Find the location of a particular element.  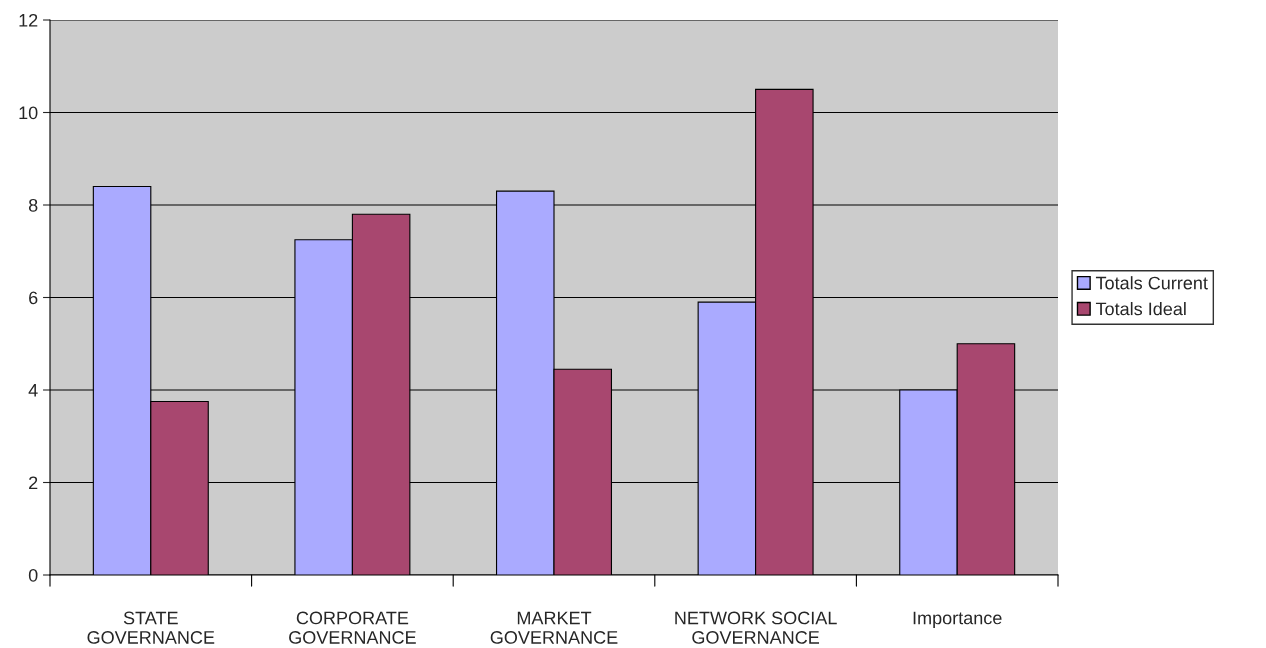

y-tick-label: 6 is located at coordinates (33, 298).